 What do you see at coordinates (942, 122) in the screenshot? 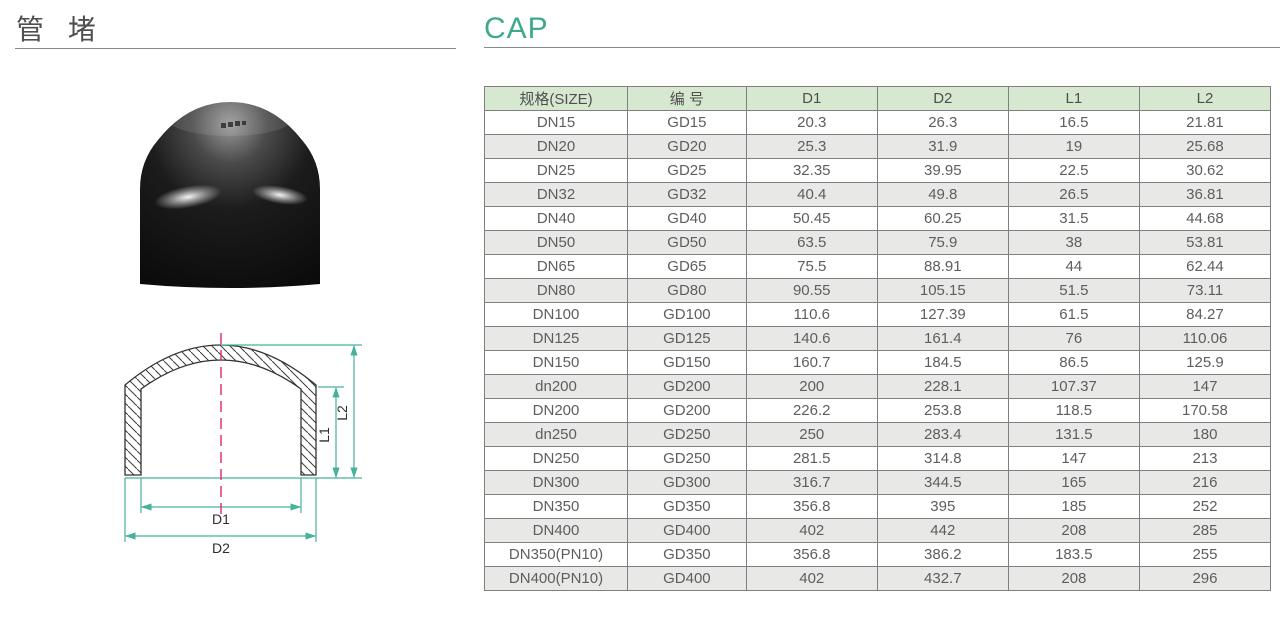
I see `table-cell: 26.3` at bounding box center [942, 122].